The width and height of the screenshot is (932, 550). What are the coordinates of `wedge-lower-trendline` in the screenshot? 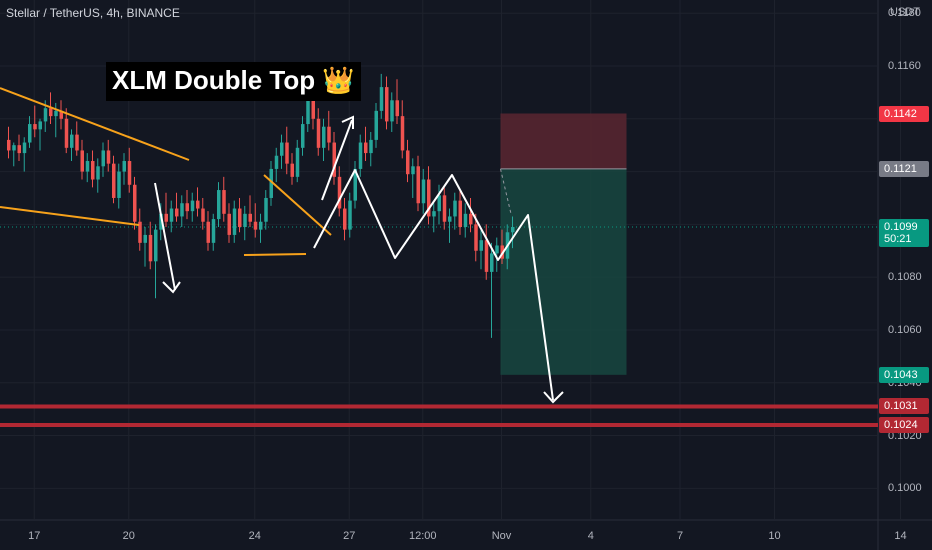 It's located at (70, 216).